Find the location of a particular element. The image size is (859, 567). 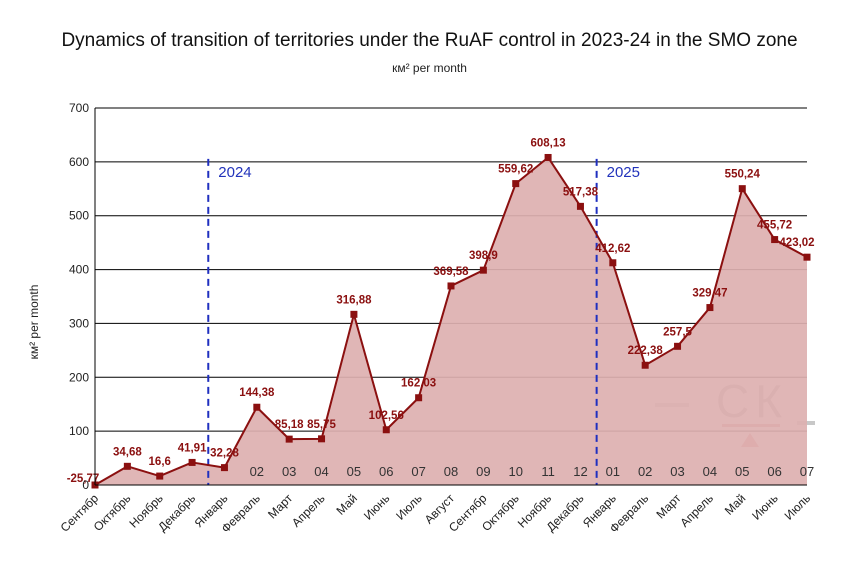

y-tick-label: 300 is located at coordinates (79, 323).